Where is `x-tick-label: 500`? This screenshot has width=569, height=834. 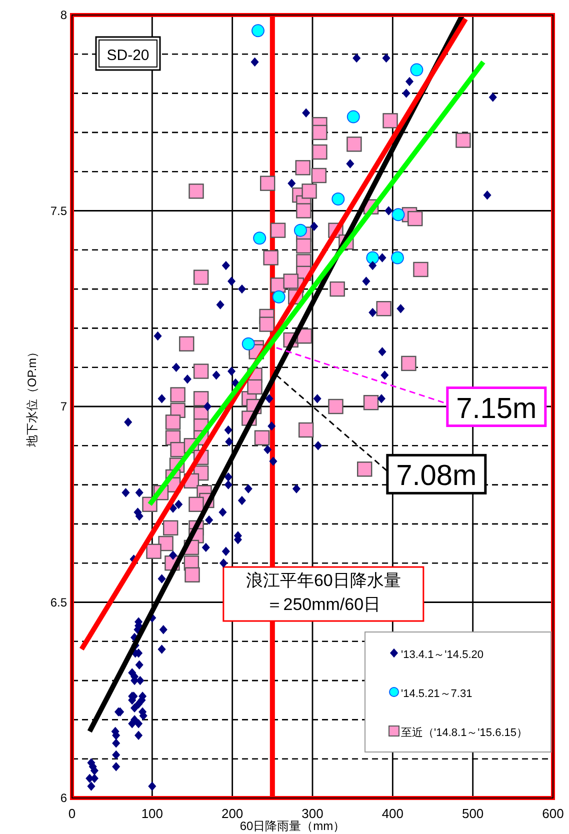 x-tick-label: 500 is located at coordinates (473, 813).